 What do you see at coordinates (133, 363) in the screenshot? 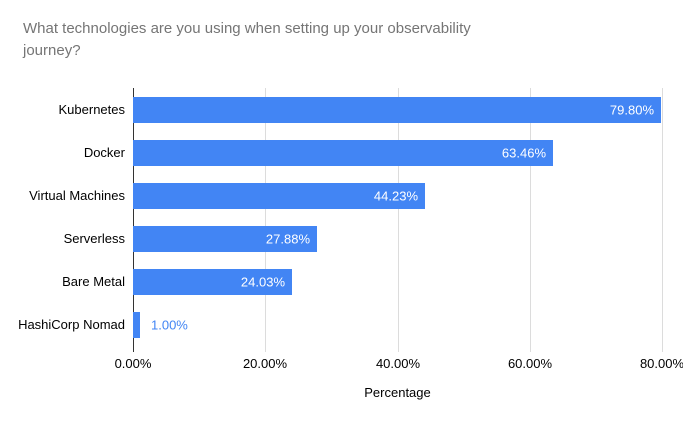
I see `x-tick-label: 0.00%` at bounding box center [133, 363].